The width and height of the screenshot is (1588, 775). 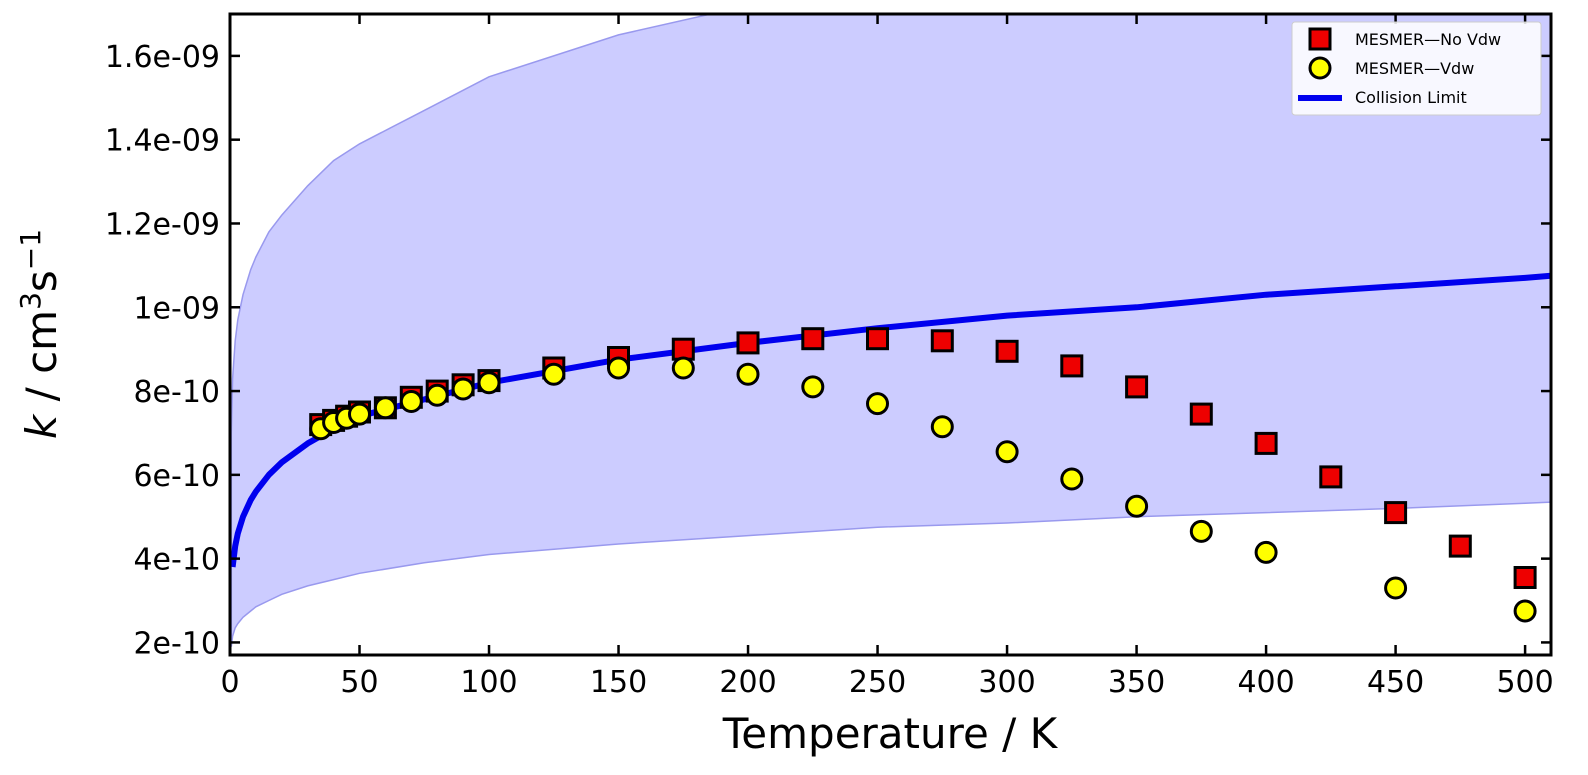 I want to click on x-tick-label: 500, so click(x=1524, y=682).